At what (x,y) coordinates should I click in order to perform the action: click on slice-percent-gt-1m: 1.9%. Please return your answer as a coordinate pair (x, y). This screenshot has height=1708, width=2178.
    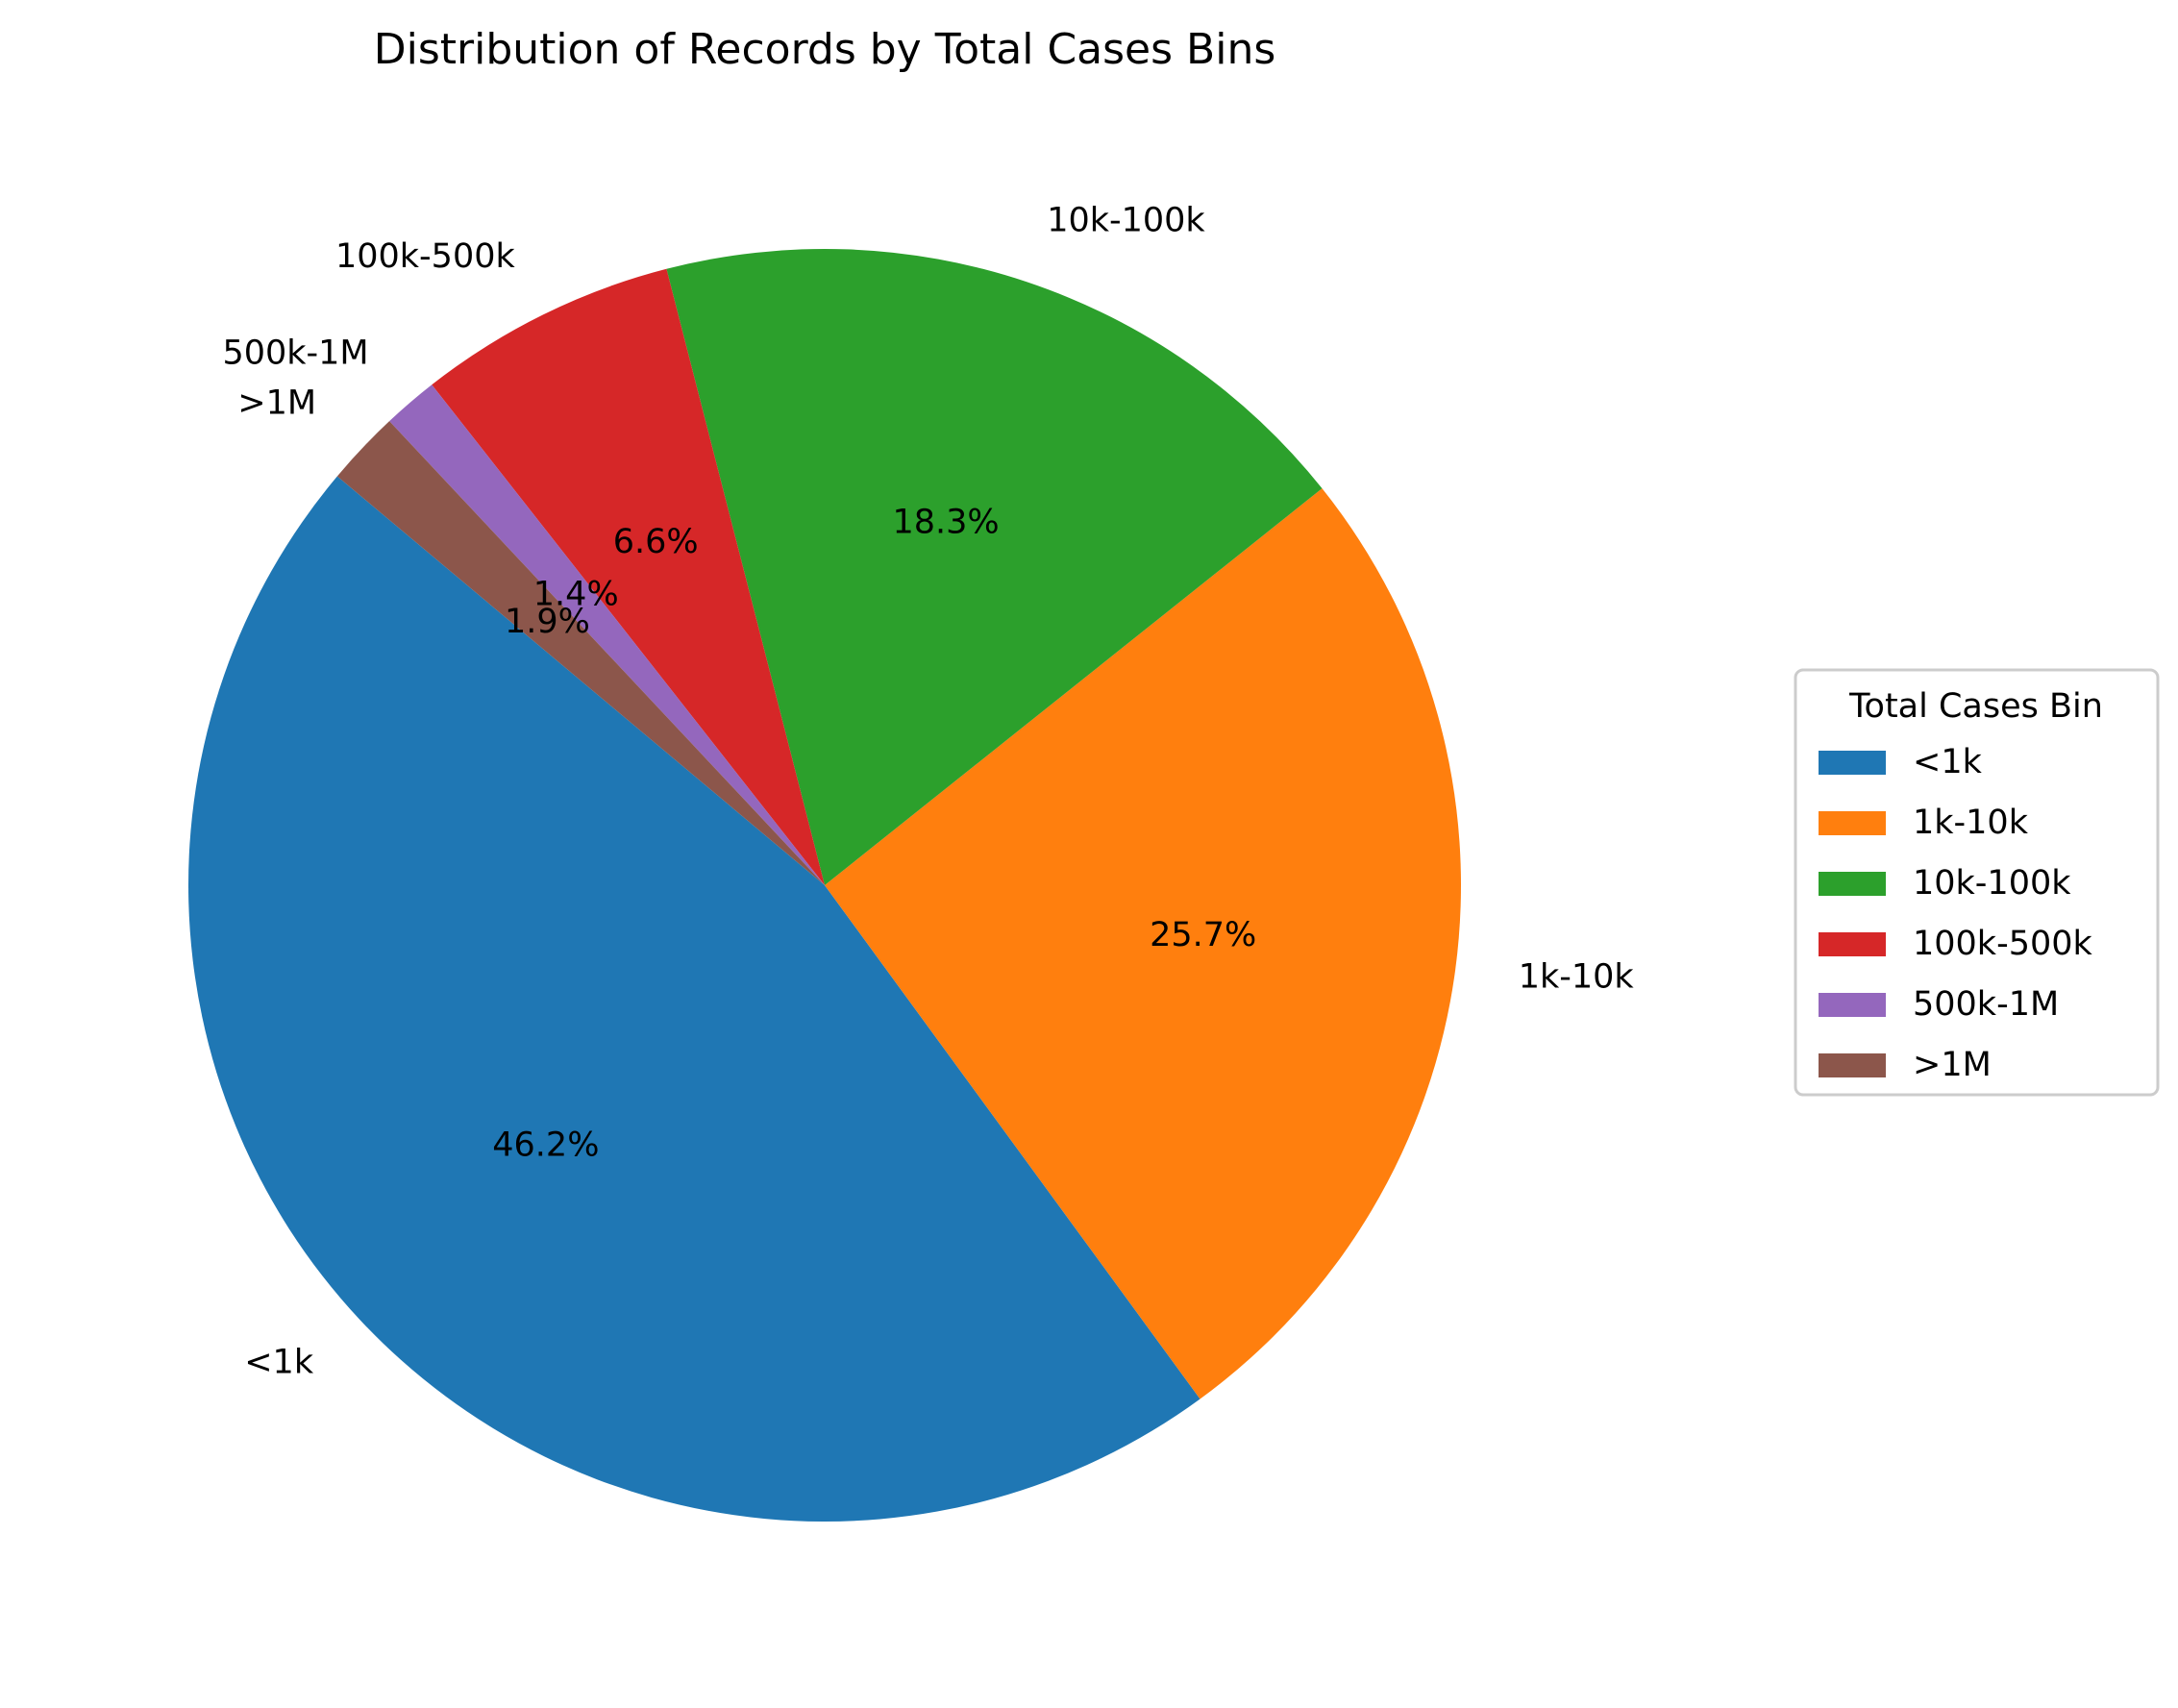
    Looking at the image, I should click on (547, 622).